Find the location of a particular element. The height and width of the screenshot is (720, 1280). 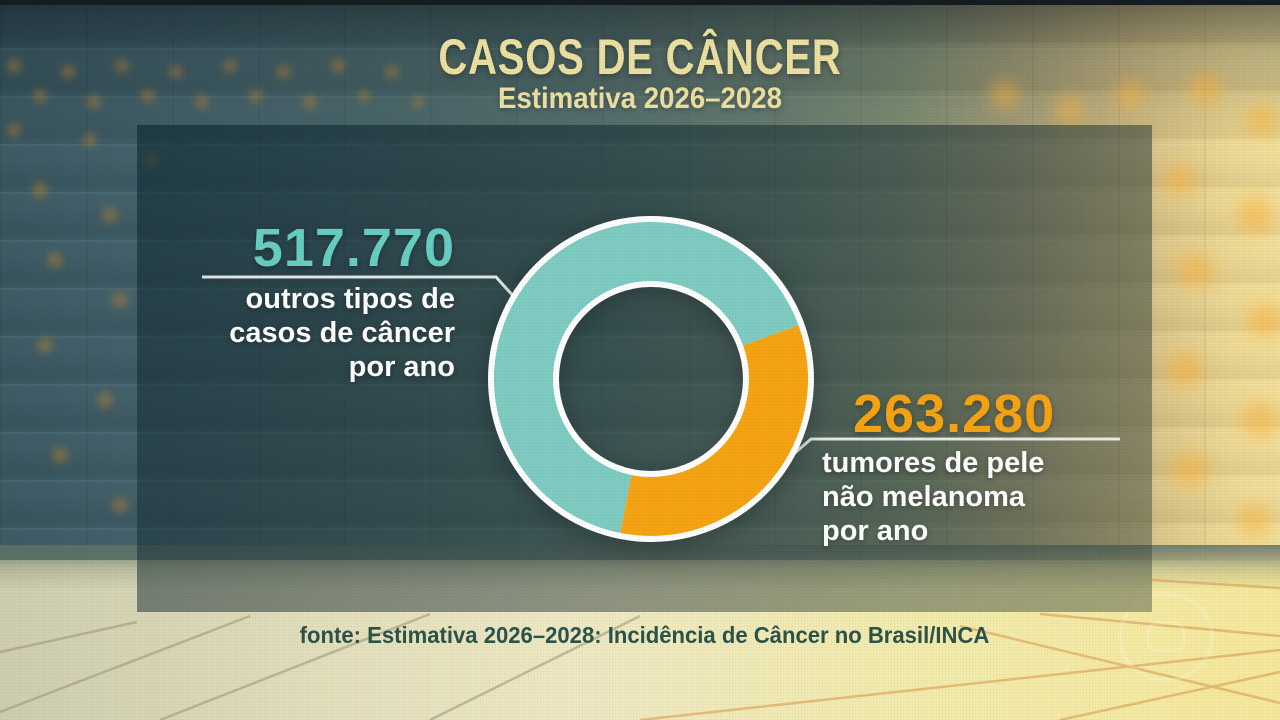

globo-logo is located at coordinates (1166, 637).